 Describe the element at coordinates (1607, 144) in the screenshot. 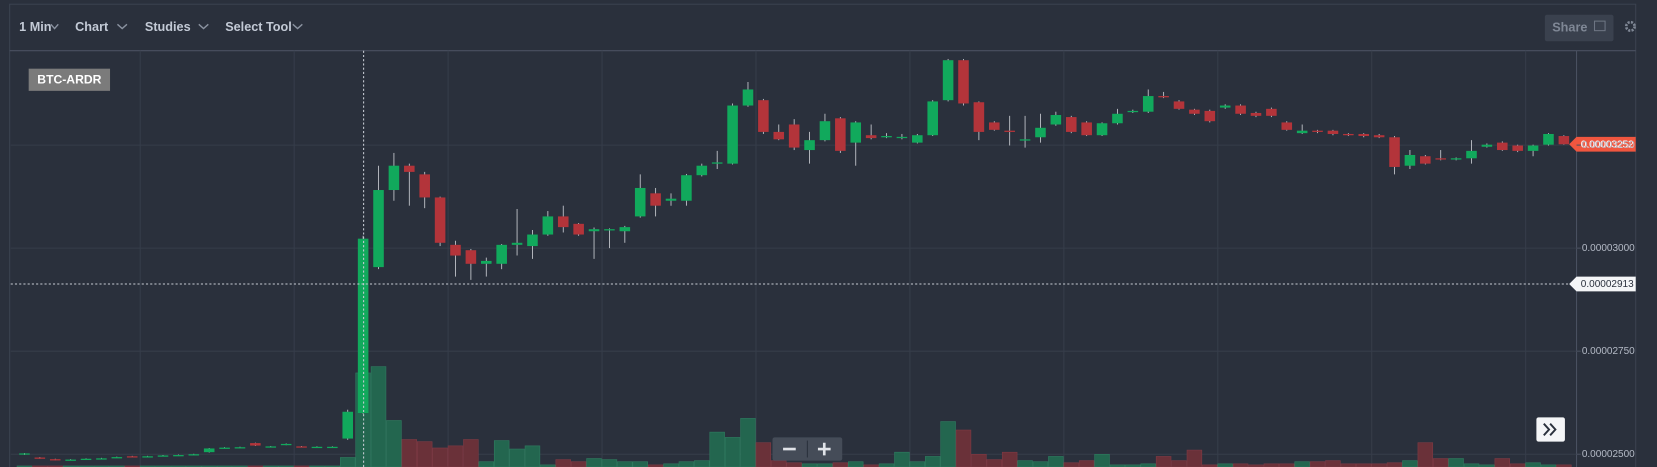

I see `last-price-label: 0.00003252` at that location.